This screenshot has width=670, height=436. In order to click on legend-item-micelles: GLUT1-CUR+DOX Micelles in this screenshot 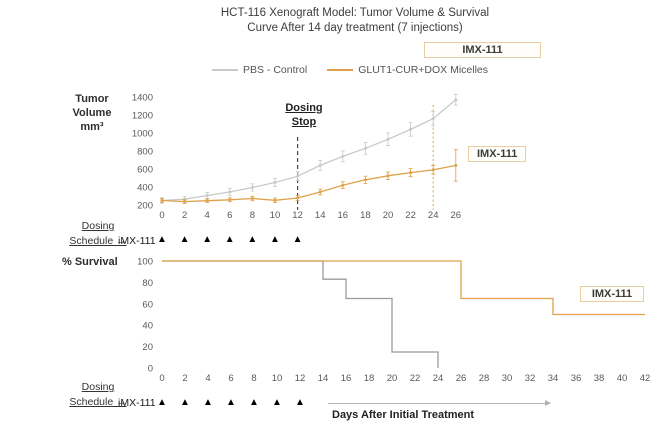, I will do `click(407, 70)`.